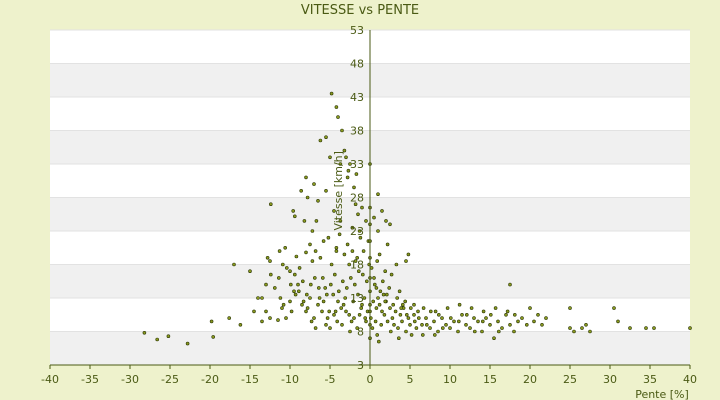 The image size is (720, 400). I want to click on x-tick-label: -5, so click(330, 379).